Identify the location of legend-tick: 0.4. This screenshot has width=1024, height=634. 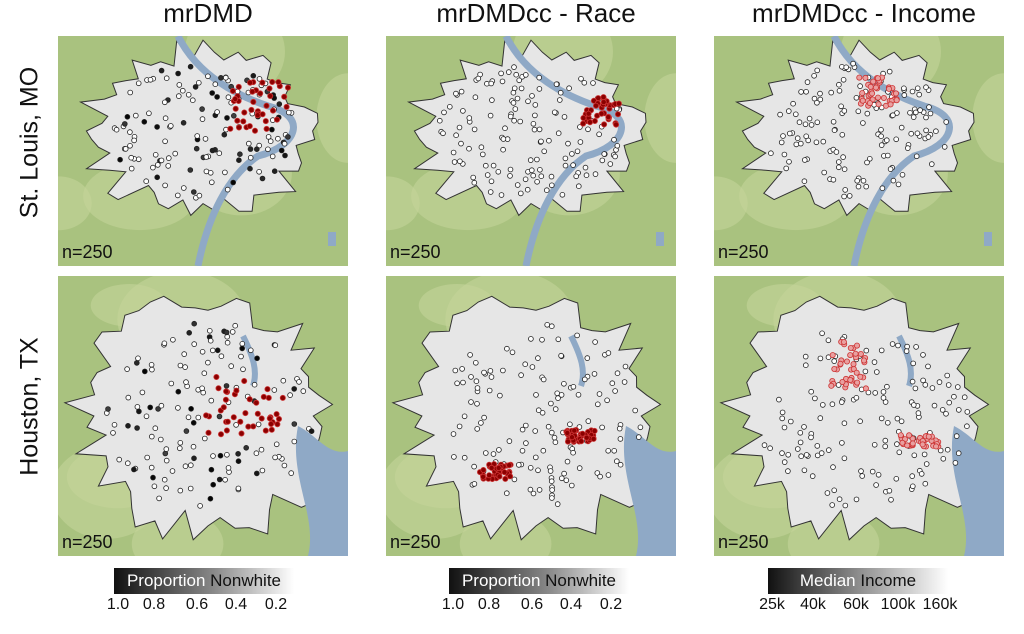
(236, 604).